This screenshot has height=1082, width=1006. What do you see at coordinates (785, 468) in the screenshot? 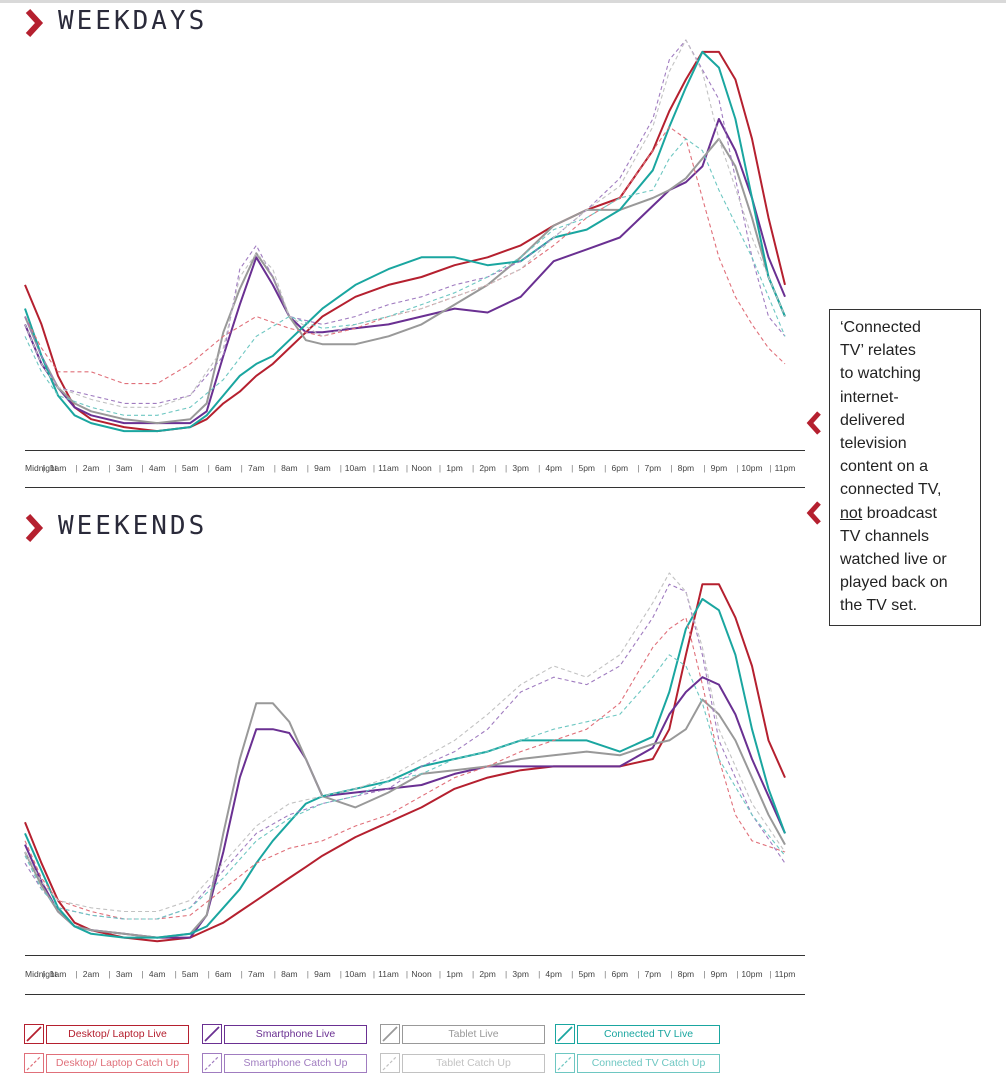
I see `x-tick-label: 11pm` at bounding box center [785, 468].